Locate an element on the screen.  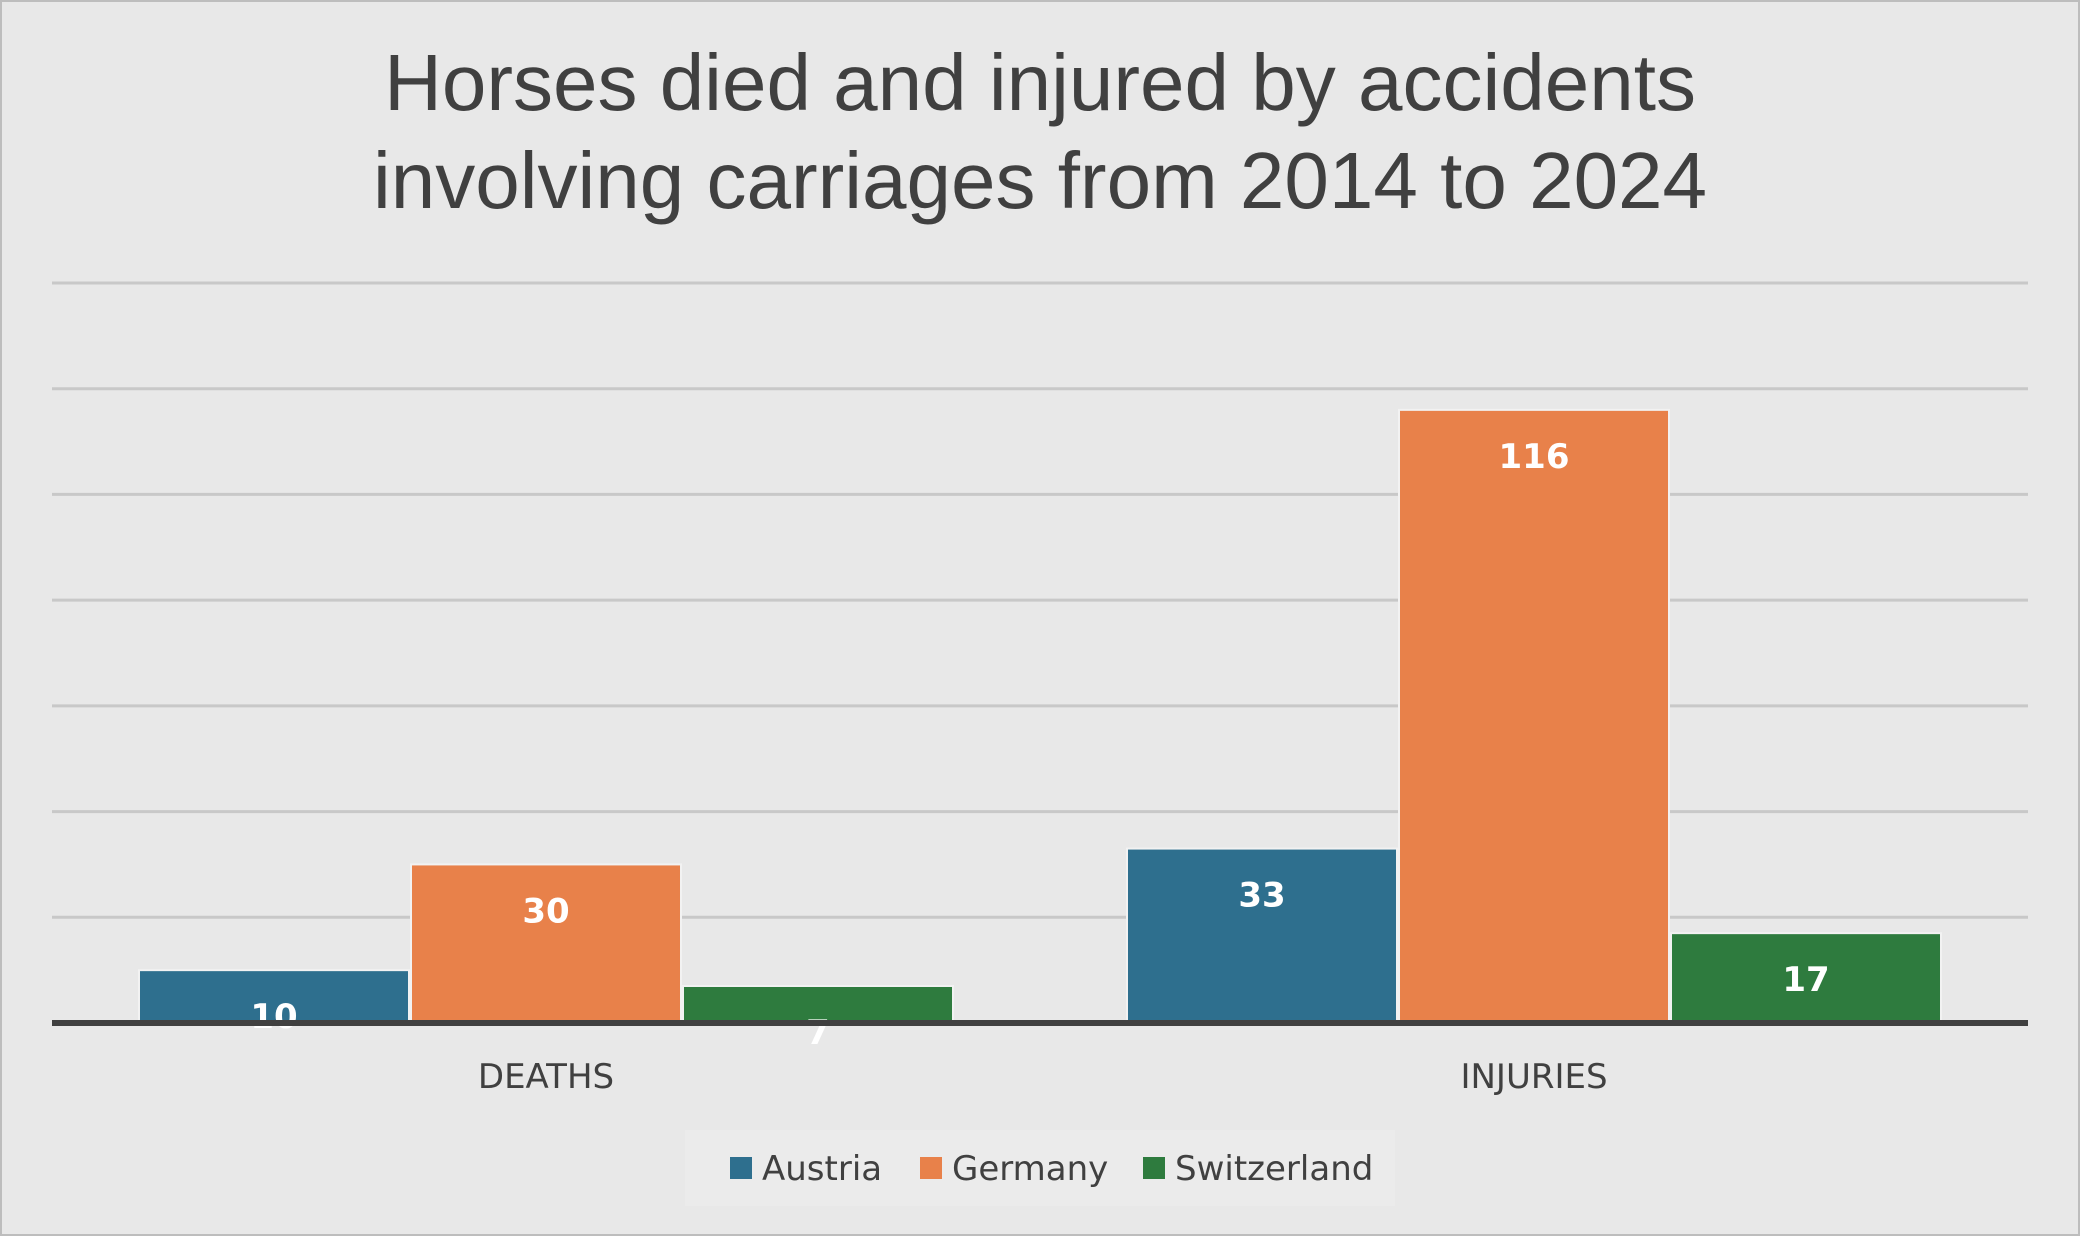
legend: Austria Germany Switzerland is located at coordinates (1051, 1169).